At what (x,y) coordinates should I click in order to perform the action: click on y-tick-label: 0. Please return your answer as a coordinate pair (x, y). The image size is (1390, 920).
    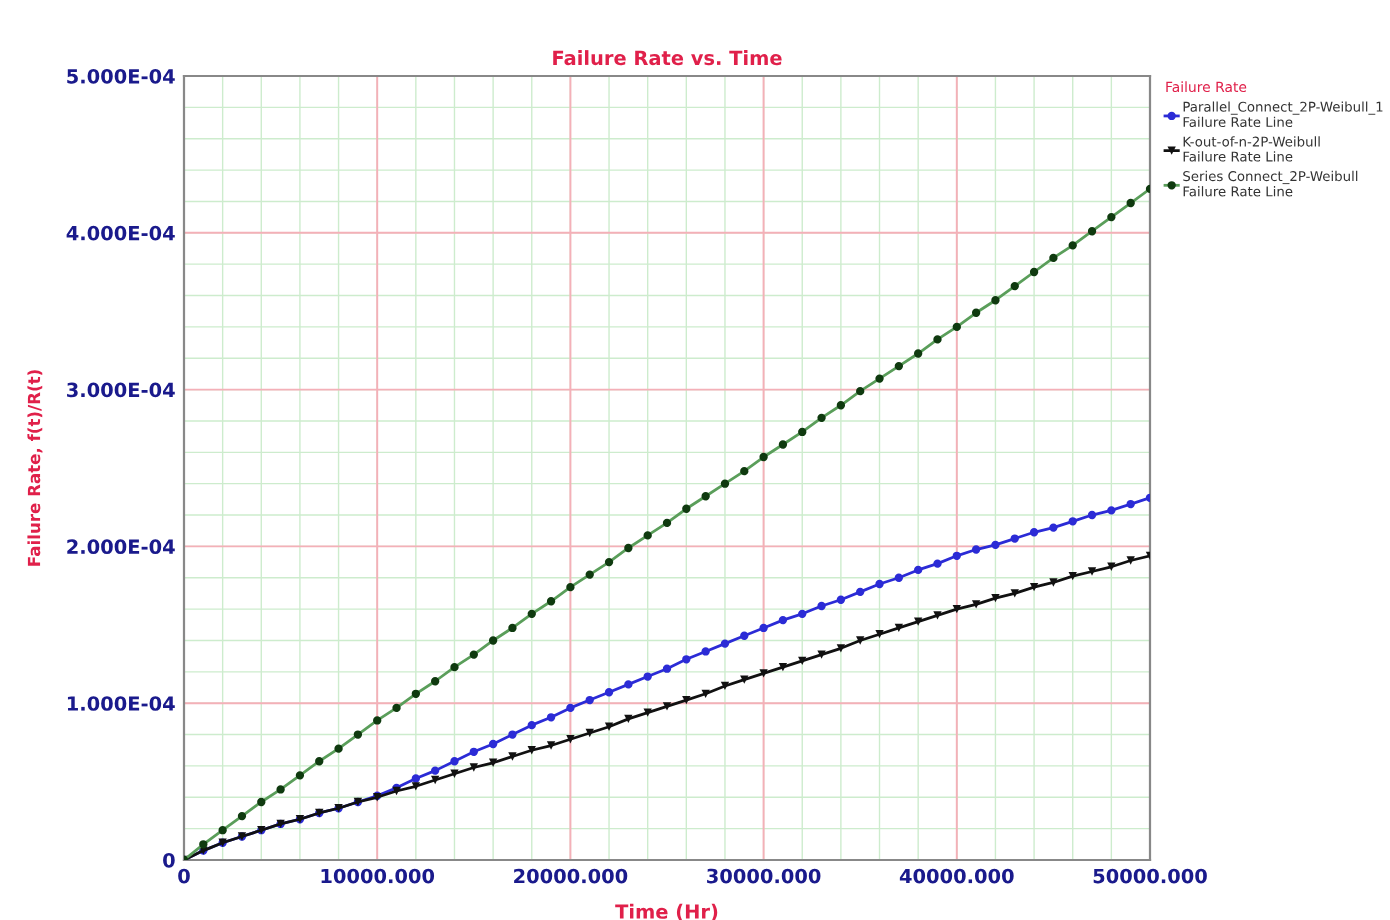
    Looking at the image, I should click on (169, 860).